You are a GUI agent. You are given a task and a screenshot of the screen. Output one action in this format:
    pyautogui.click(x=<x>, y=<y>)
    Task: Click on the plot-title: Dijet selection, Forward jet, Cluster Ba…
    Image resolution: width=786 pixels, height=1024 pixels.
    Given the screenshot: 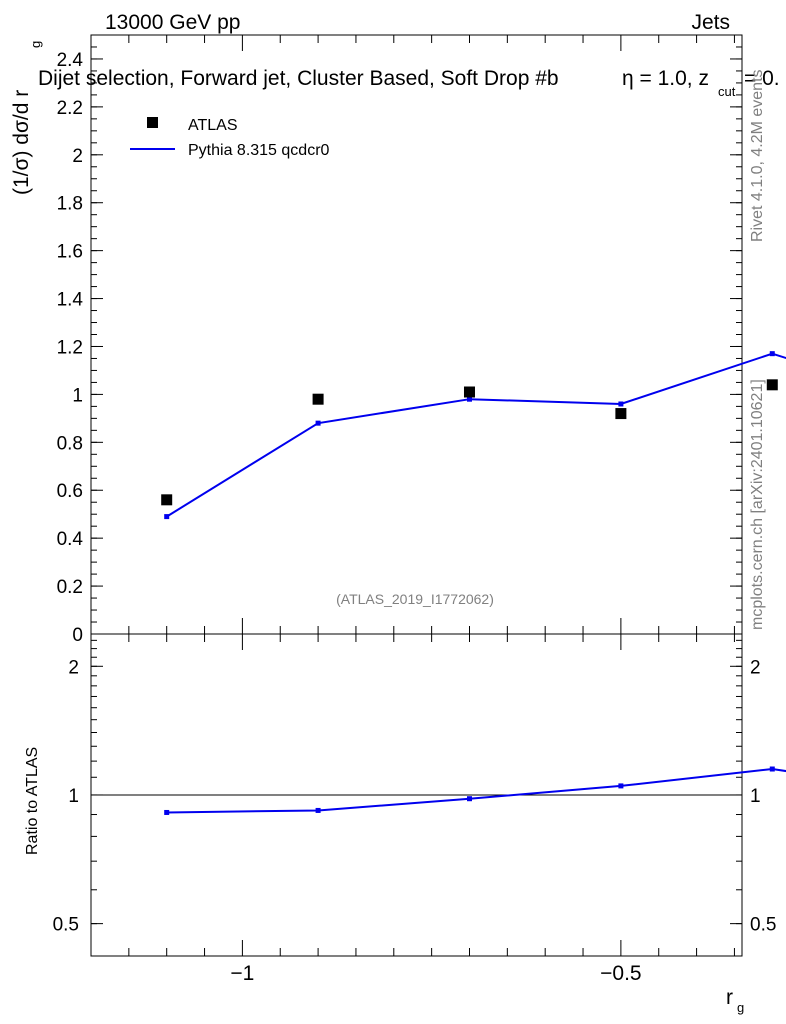 What is the action you would take?
    pyautogui.click(x=298, y=78)
    